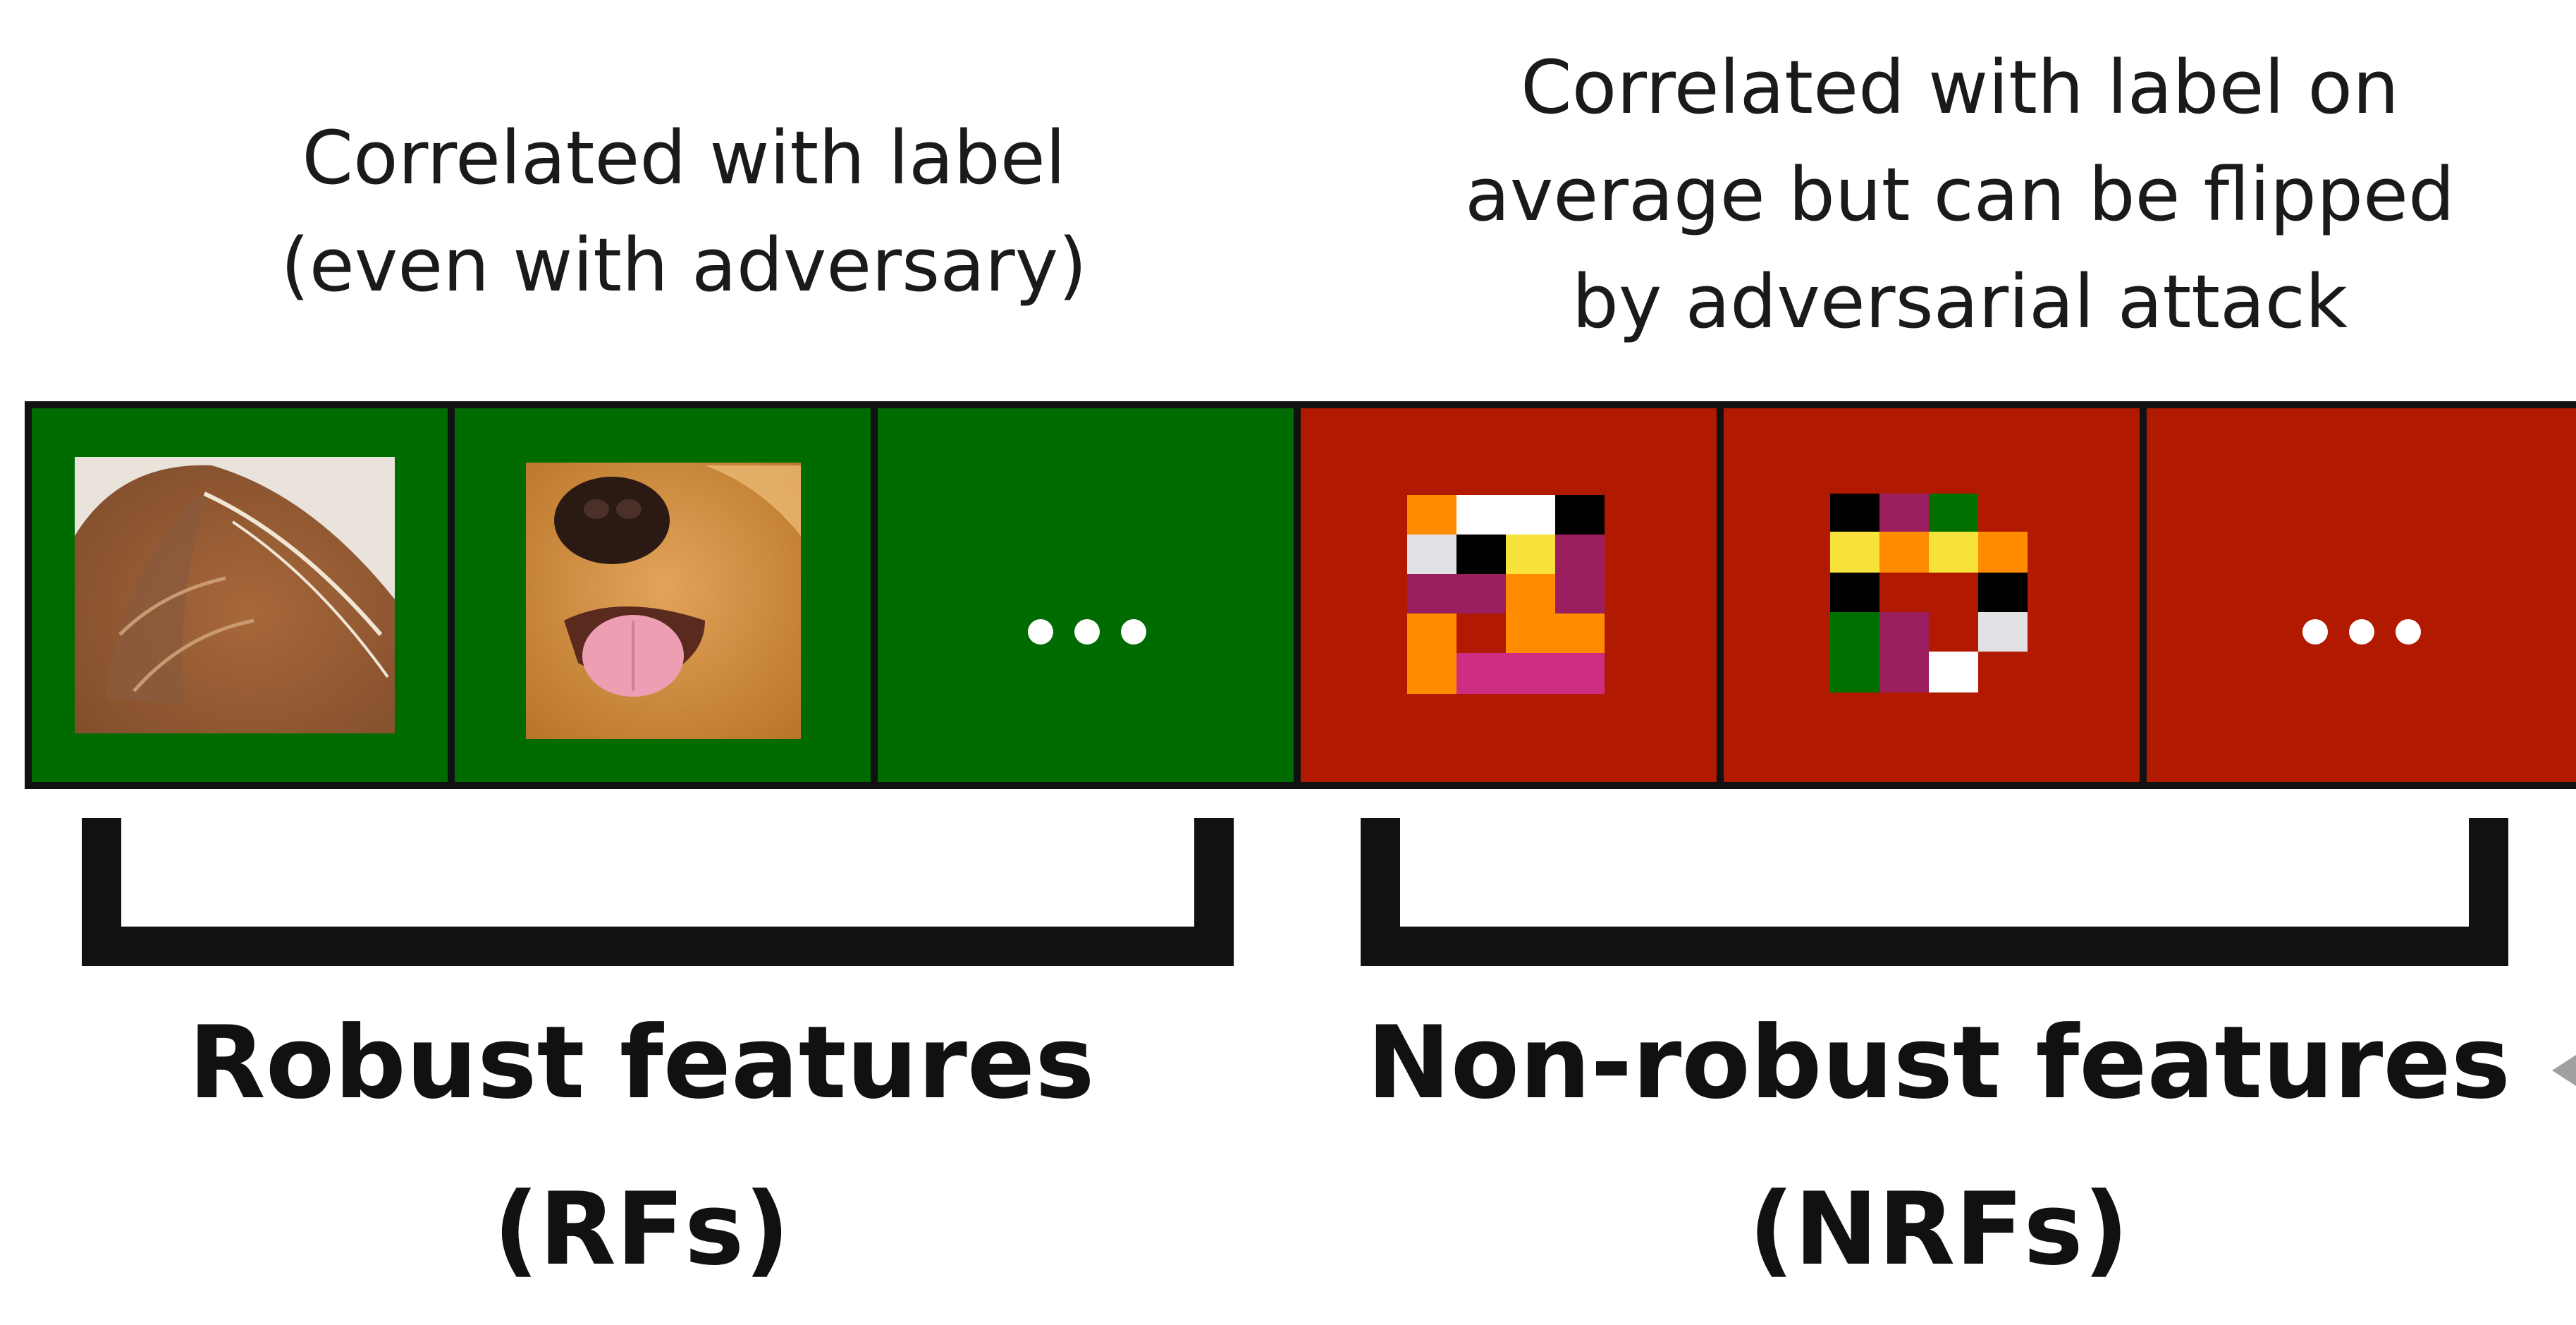 This screenshot has width=2576, height=1325. What do you see at coordinates (658, 892) in the screenshot?
I see `robust-bracket` at bounding box center [658, 892].